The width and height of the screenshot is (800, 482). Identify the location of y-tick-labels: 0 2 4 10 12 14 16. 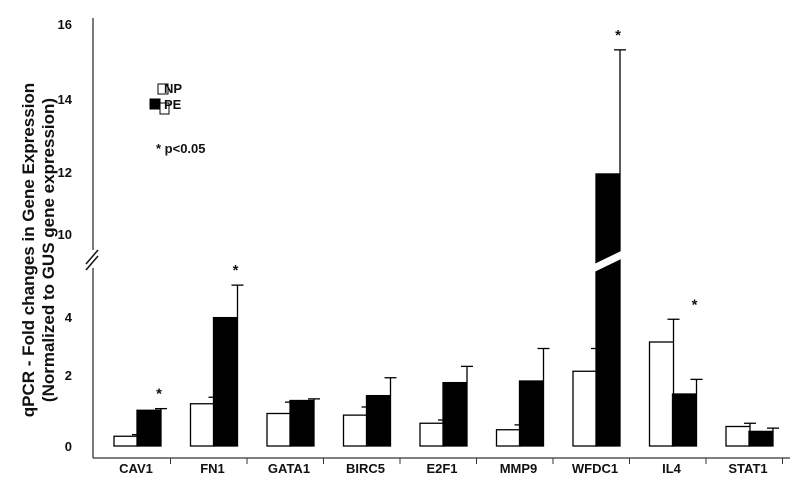
(65, 235).